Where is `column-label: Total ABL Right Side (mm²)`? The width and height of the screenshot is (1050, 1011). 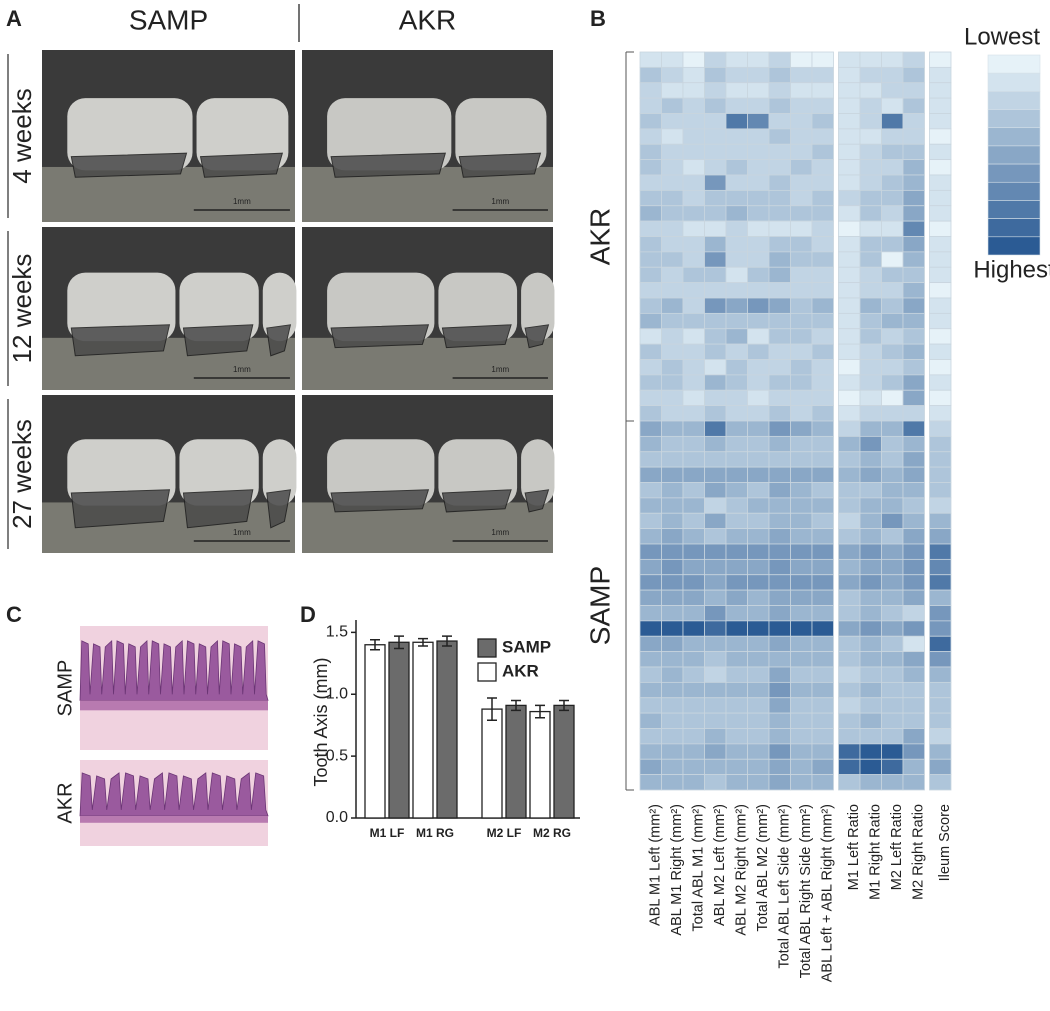
column-label: Total ABL Right Side (mm²) is located at coordinates (806, 891).